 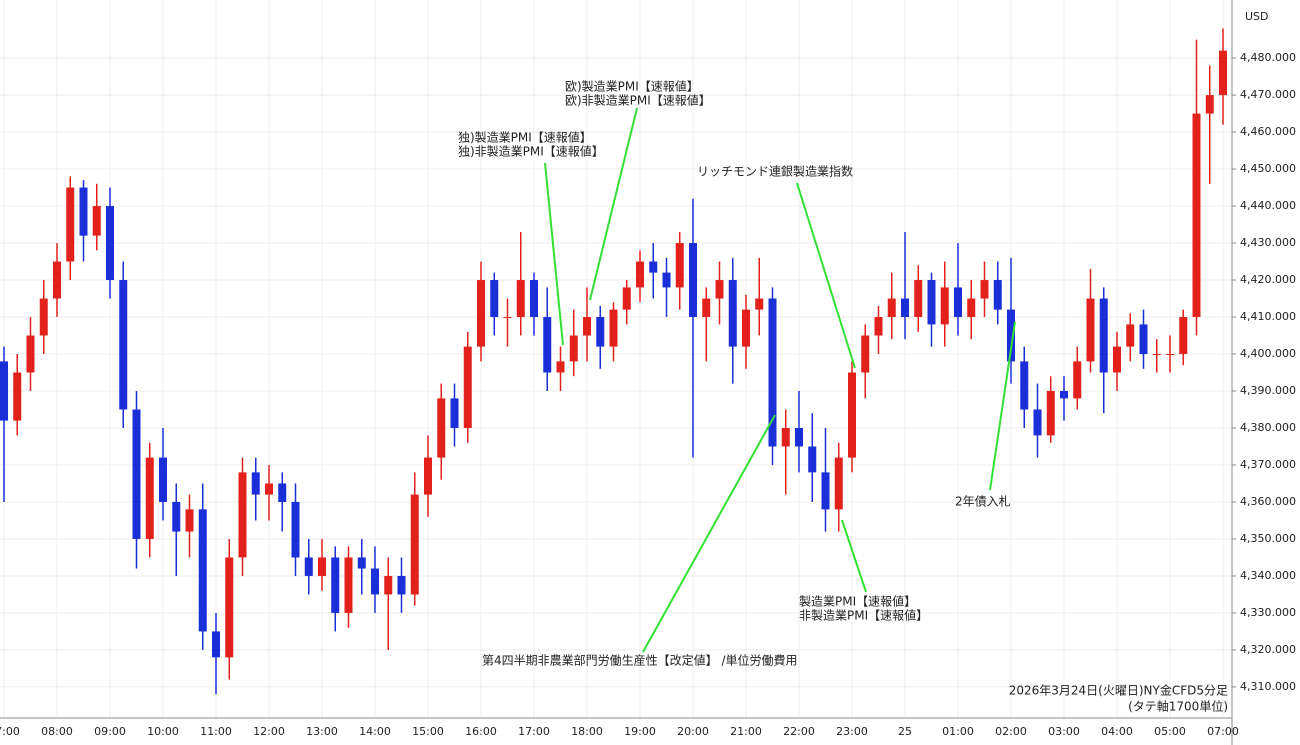 I want to click on note: (タテ軸1700単位), so click(x=1178, y=706).